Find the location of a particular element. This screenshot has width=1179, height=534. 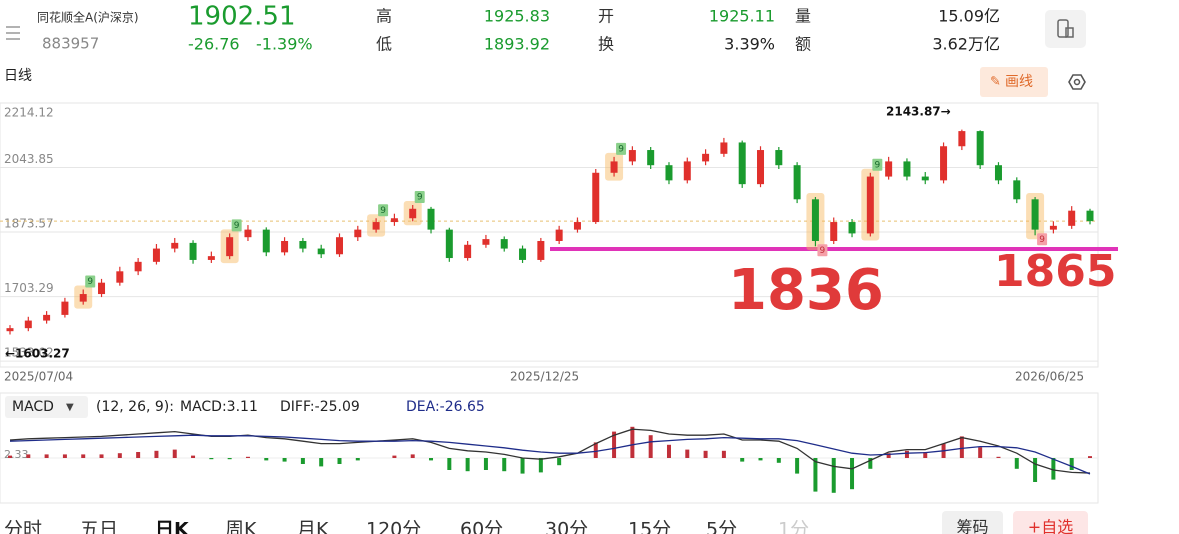

annotation: 1865 is located at coordinates (1055, 271).